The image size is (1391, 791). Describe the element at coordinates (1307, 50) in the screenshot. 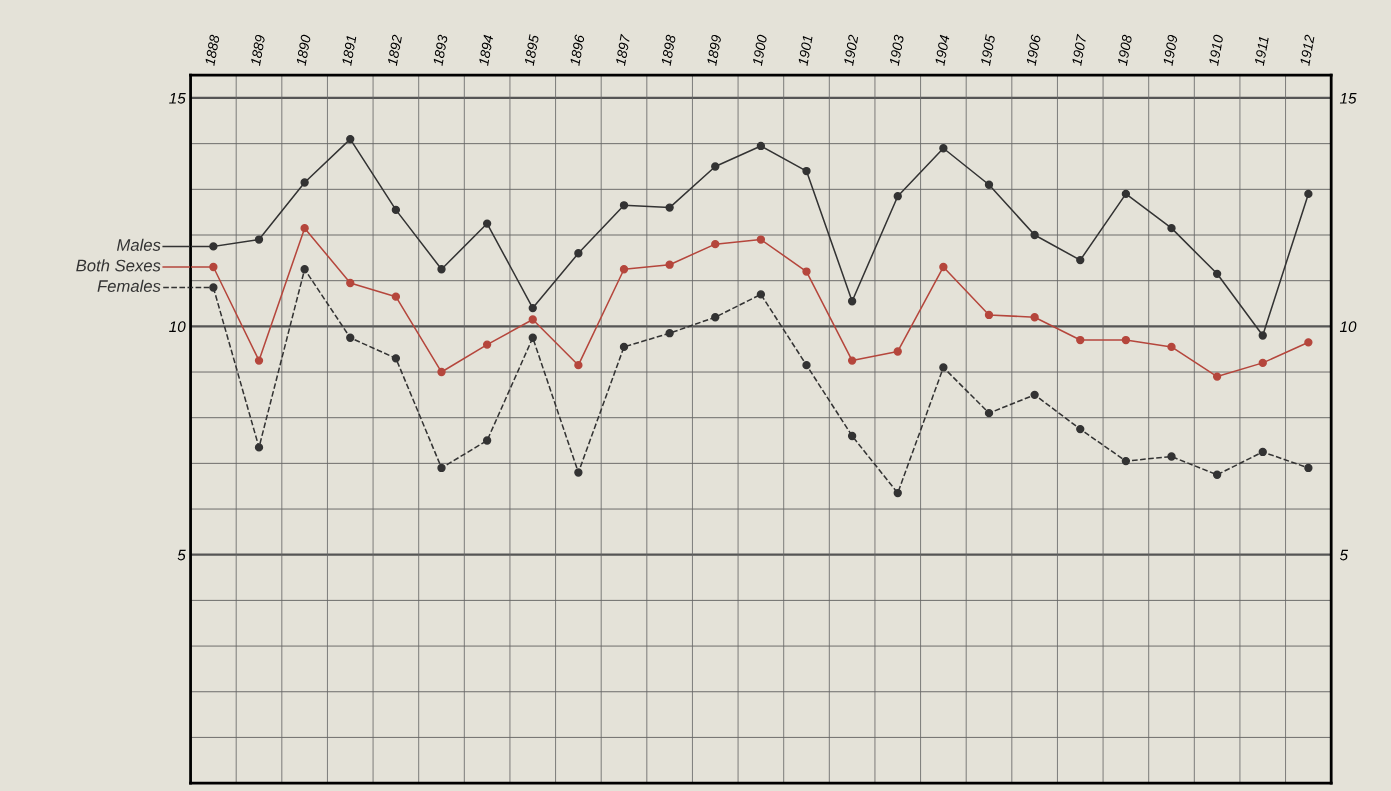

I see `x-tick-label: 1912` at that location.